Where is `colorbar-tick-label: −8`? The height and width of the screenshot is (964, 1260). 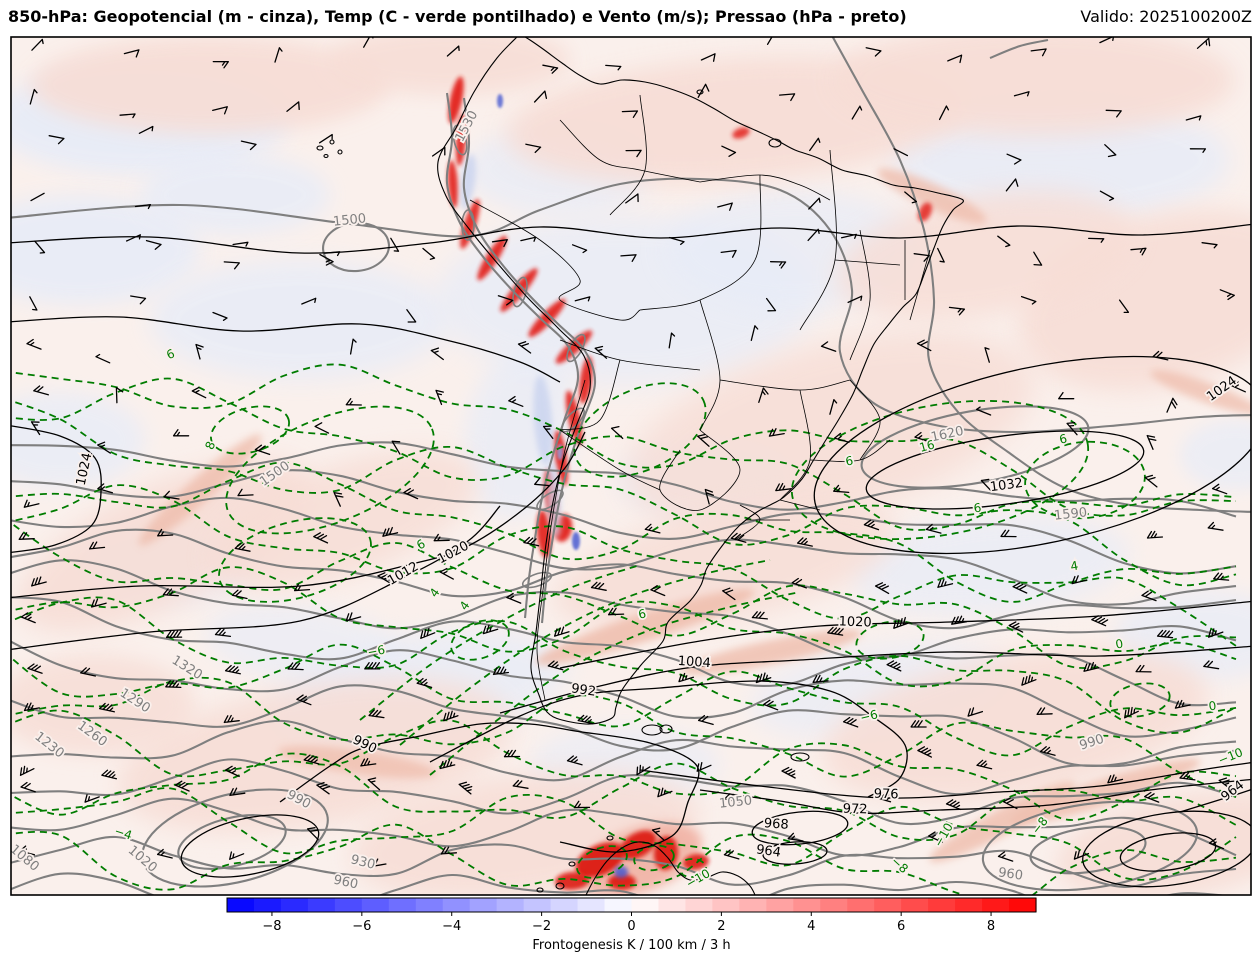
colorbar-tick-label: −8 is located at coordinates (271, 926).